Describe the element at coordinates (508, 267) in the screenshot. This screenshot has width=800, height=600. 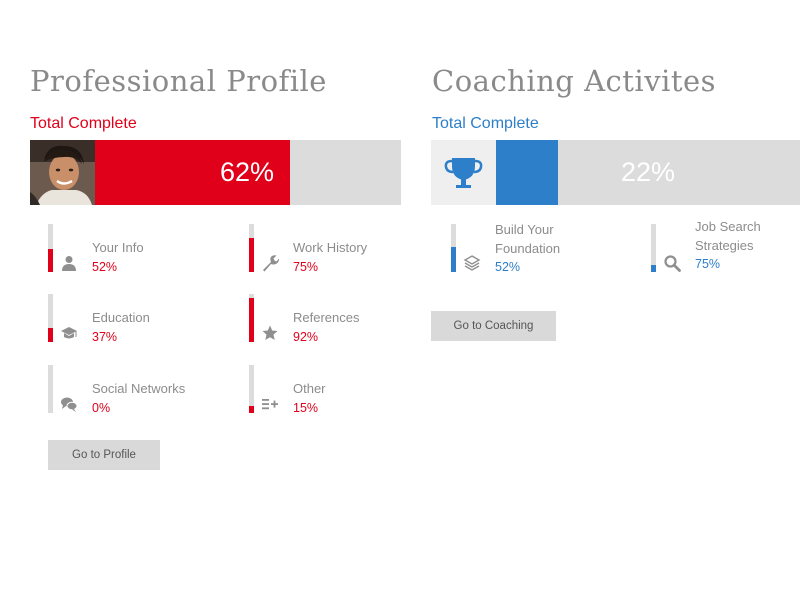
I see `build-your-foundation-value: 52%` at that location.